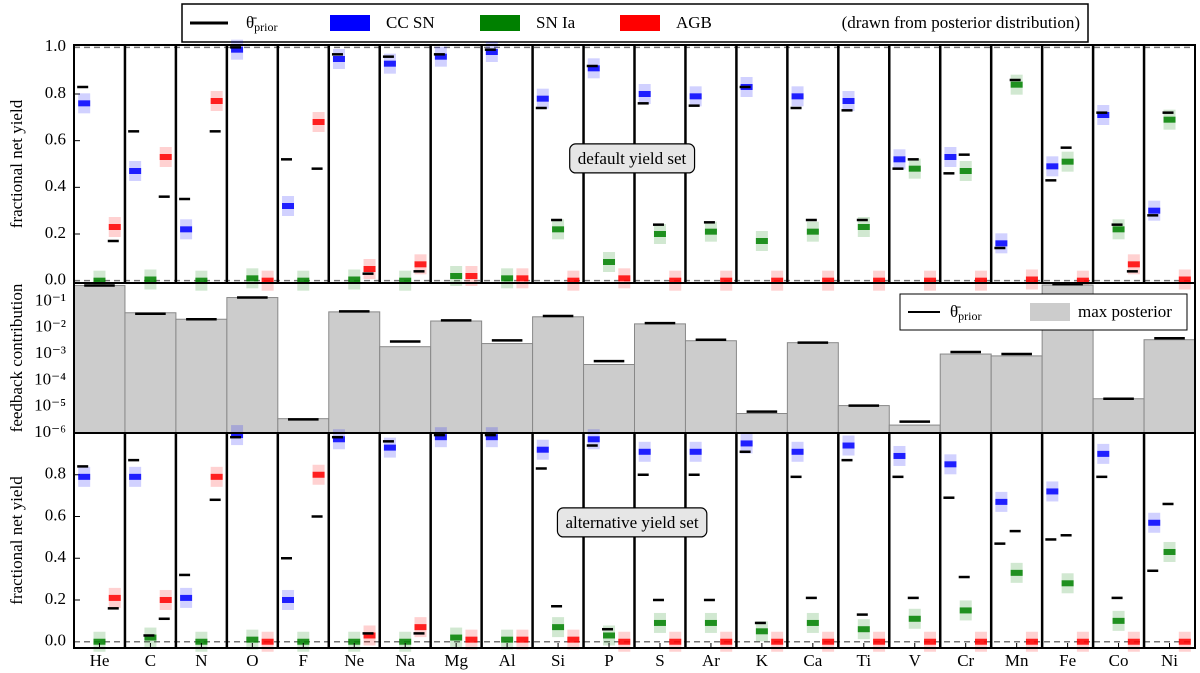  Describe the element at coordinates (659, 660) in the screenshot. I see `x-tick-label: S` at that location.